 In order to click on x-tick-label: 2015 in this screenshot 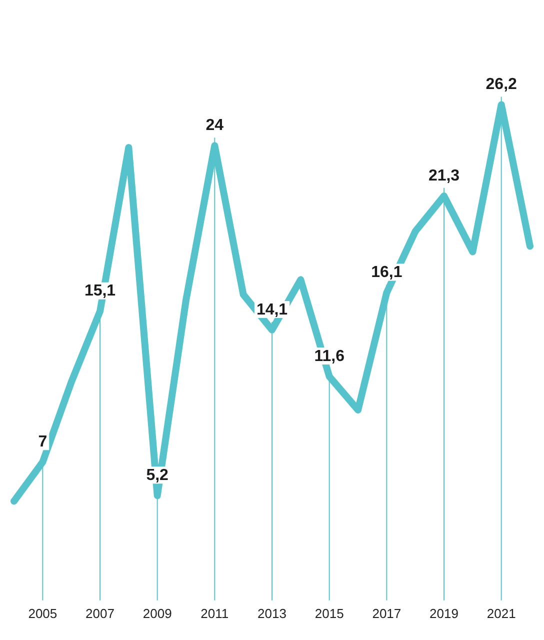, I will do `click(329, 613)`.